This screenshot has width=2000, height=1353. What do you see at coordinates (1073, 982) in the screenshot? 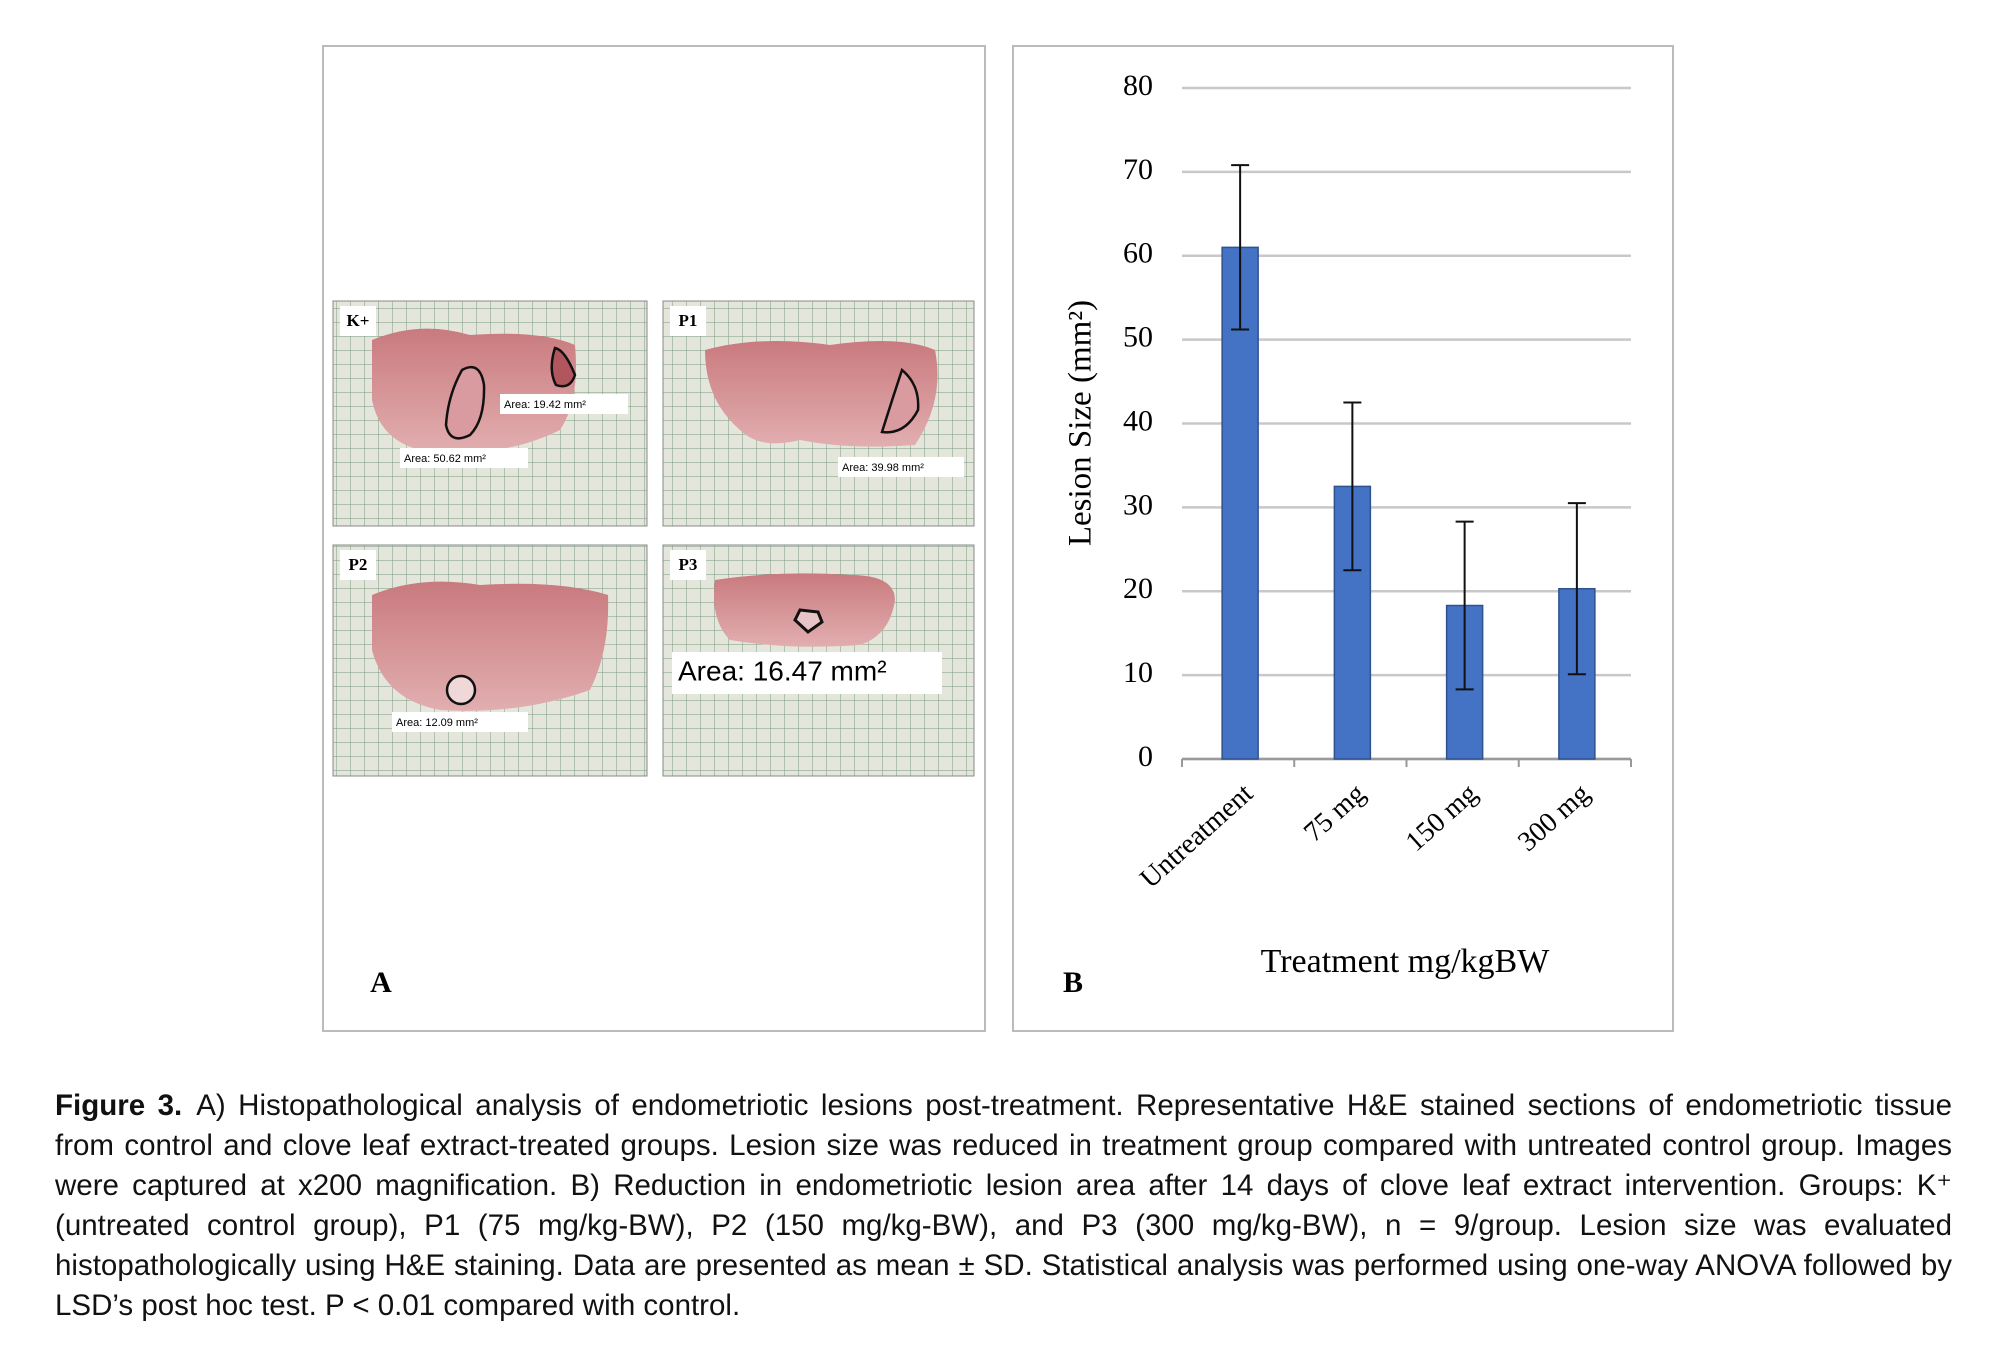
I see `panel-label: B` at bounding box center [1073, 982].